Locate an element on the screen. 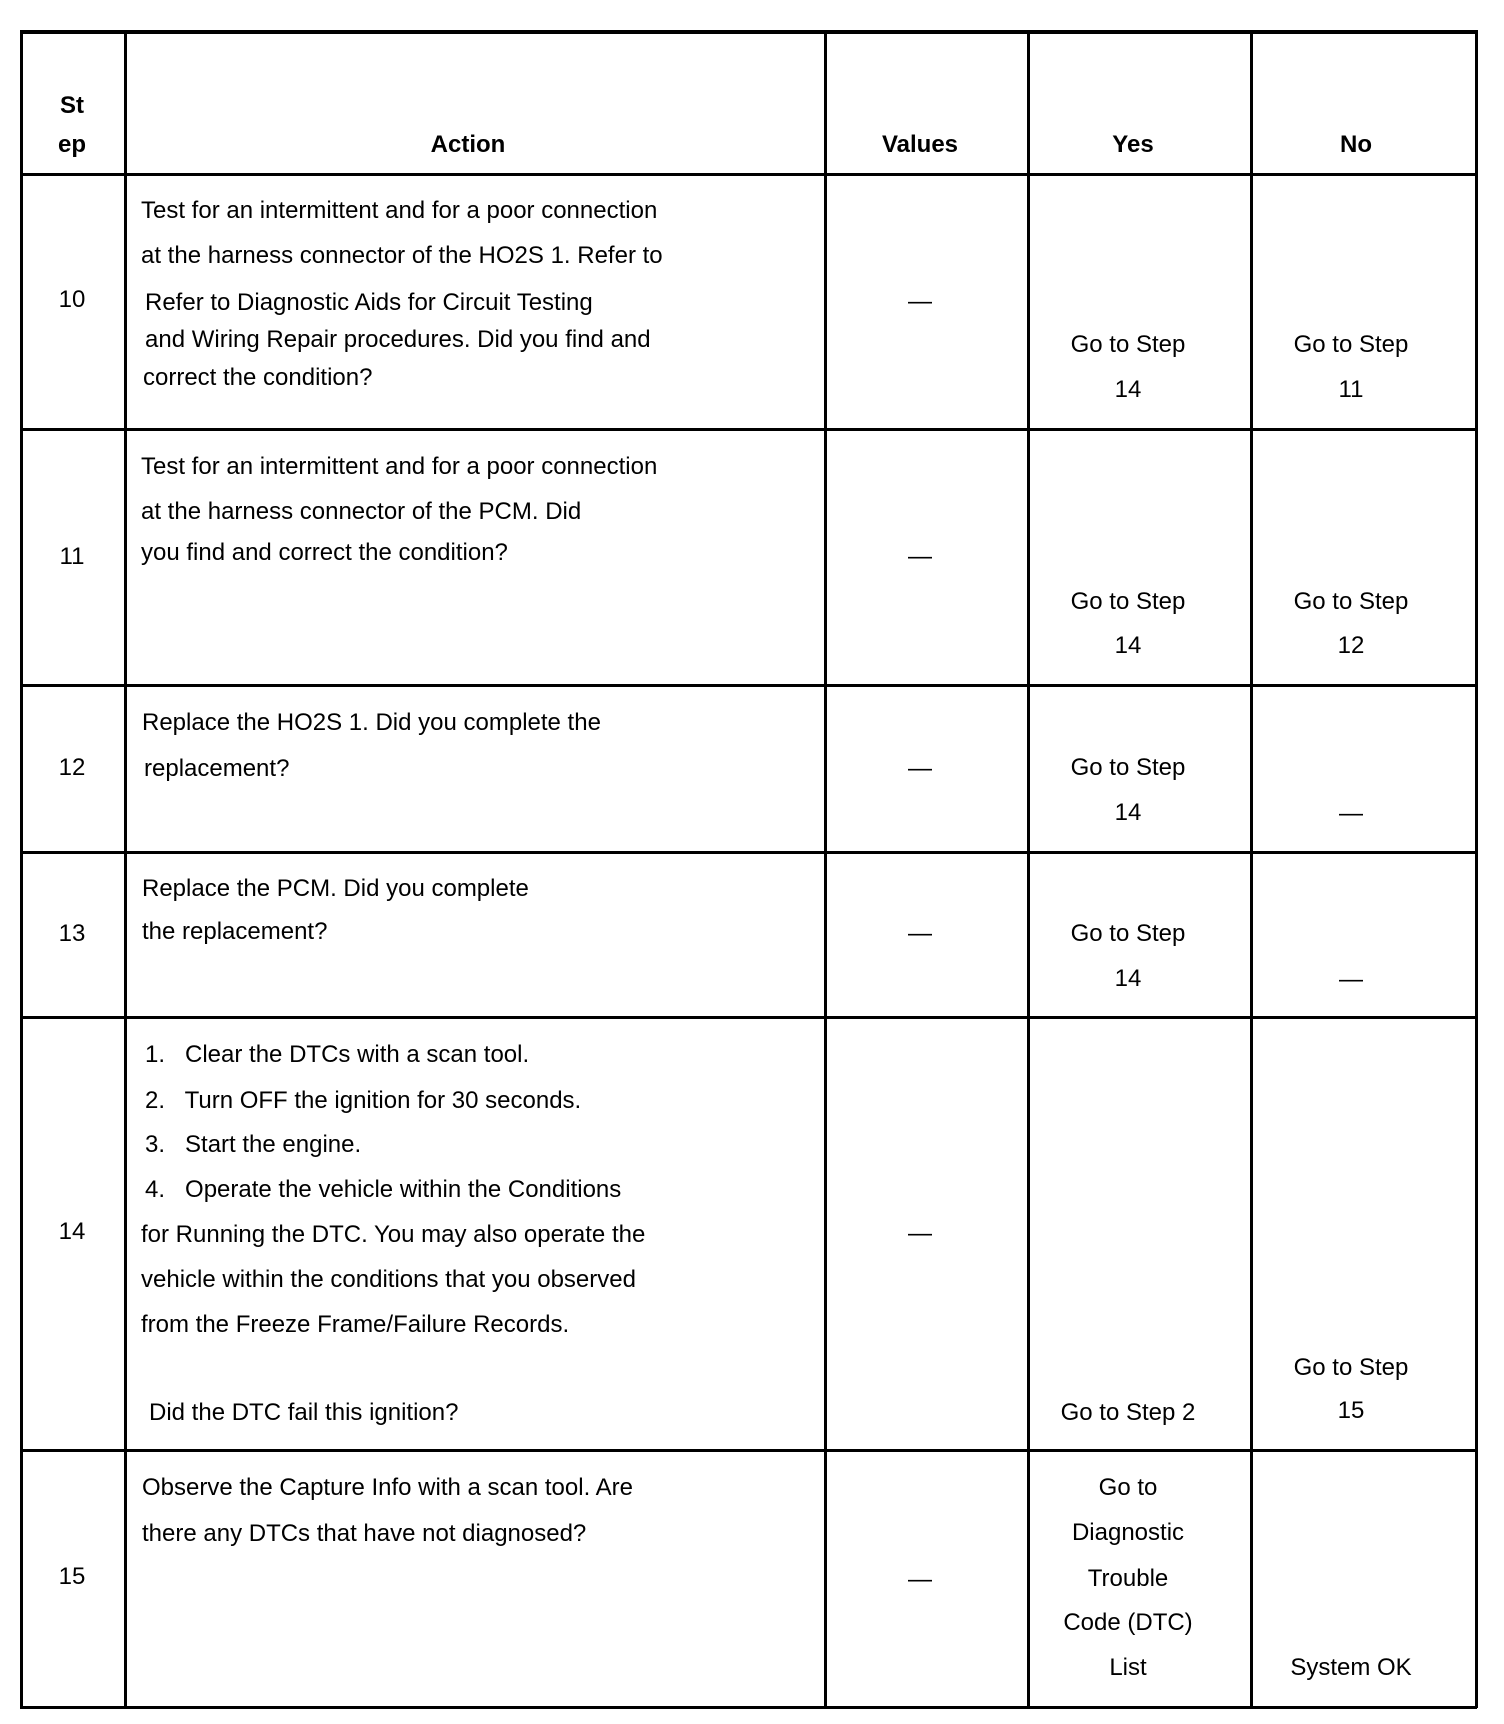 The height and width of the screenshot is (1724, 1504). action-text-line: Did the DTC fail this ignition? is located at coordinates (304, 1412).